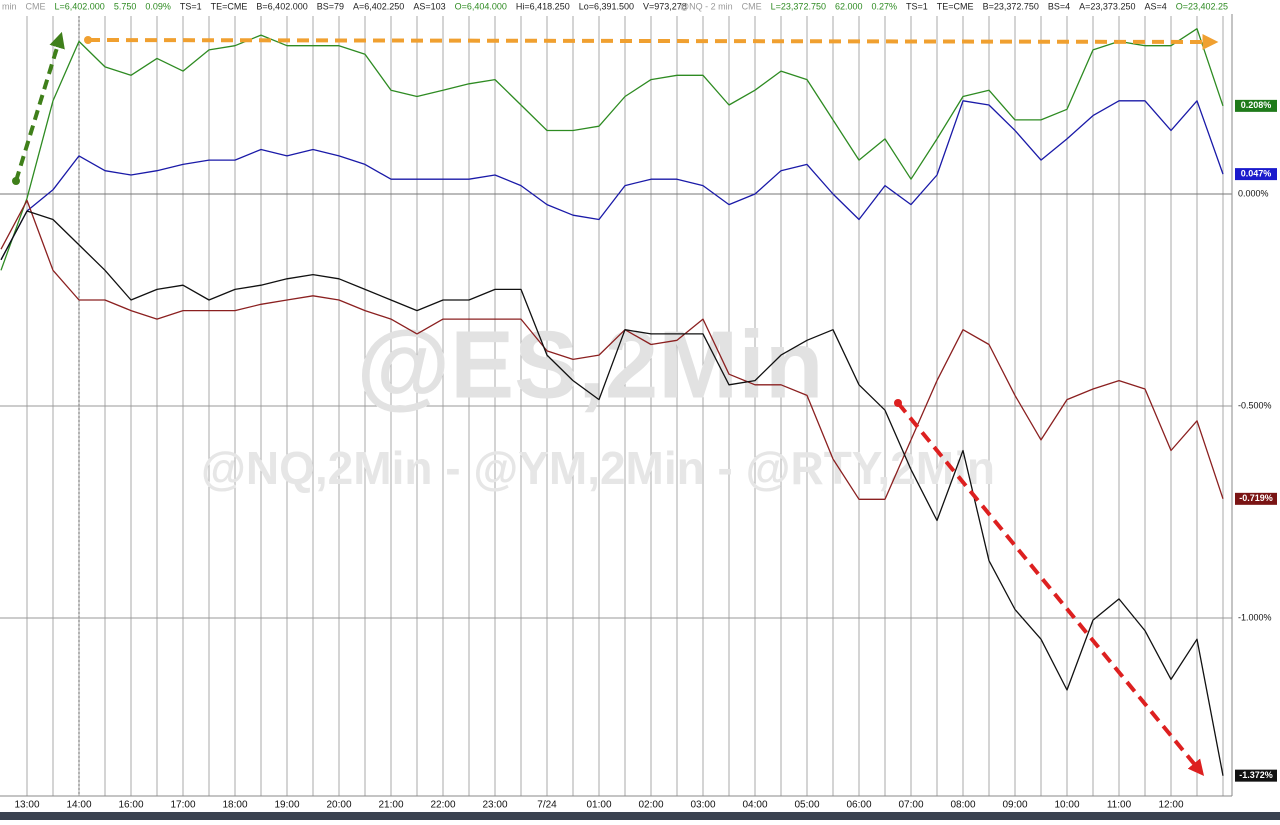  Describe the element at coordinates (1066, 805) in the screenshot. I see `x-tick-label: 10:00` at that location.